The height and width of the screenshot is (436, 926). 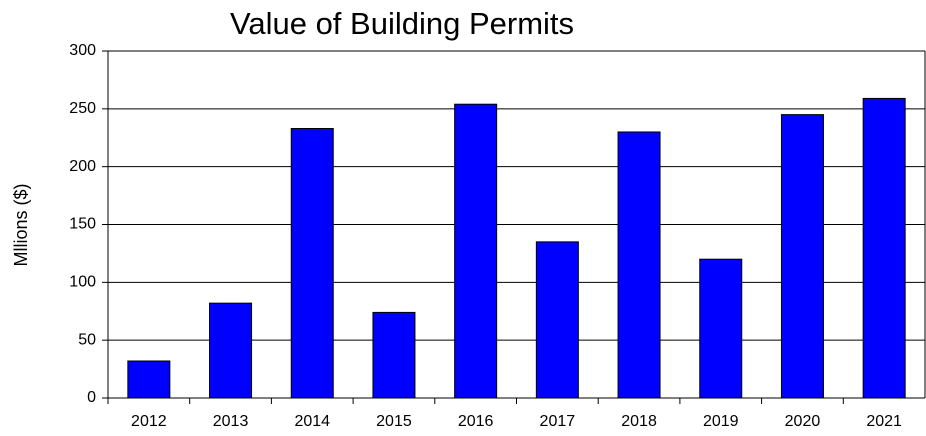 I want to click on x-tick-label: 2021, so click(x=884, y=421).